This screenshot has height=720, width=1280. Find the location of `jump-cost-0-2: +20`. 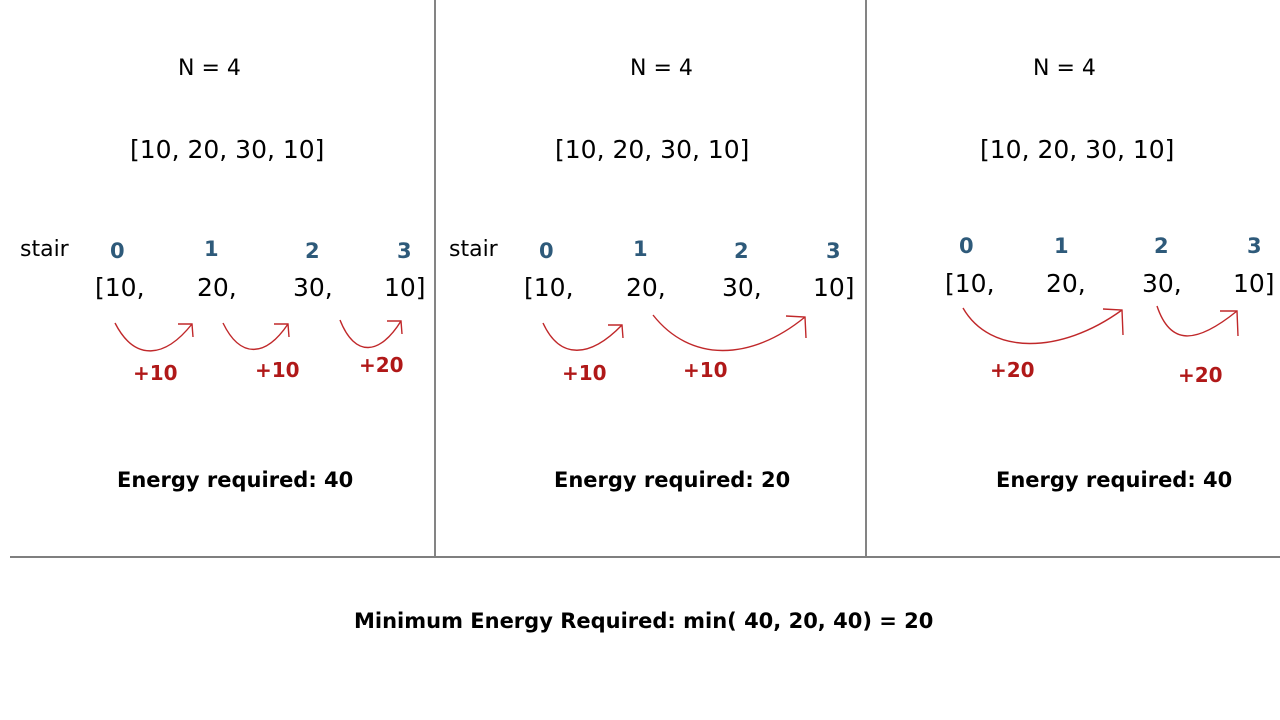

jump-cost-0-2: +20 is located at coordinates (1012, 370).